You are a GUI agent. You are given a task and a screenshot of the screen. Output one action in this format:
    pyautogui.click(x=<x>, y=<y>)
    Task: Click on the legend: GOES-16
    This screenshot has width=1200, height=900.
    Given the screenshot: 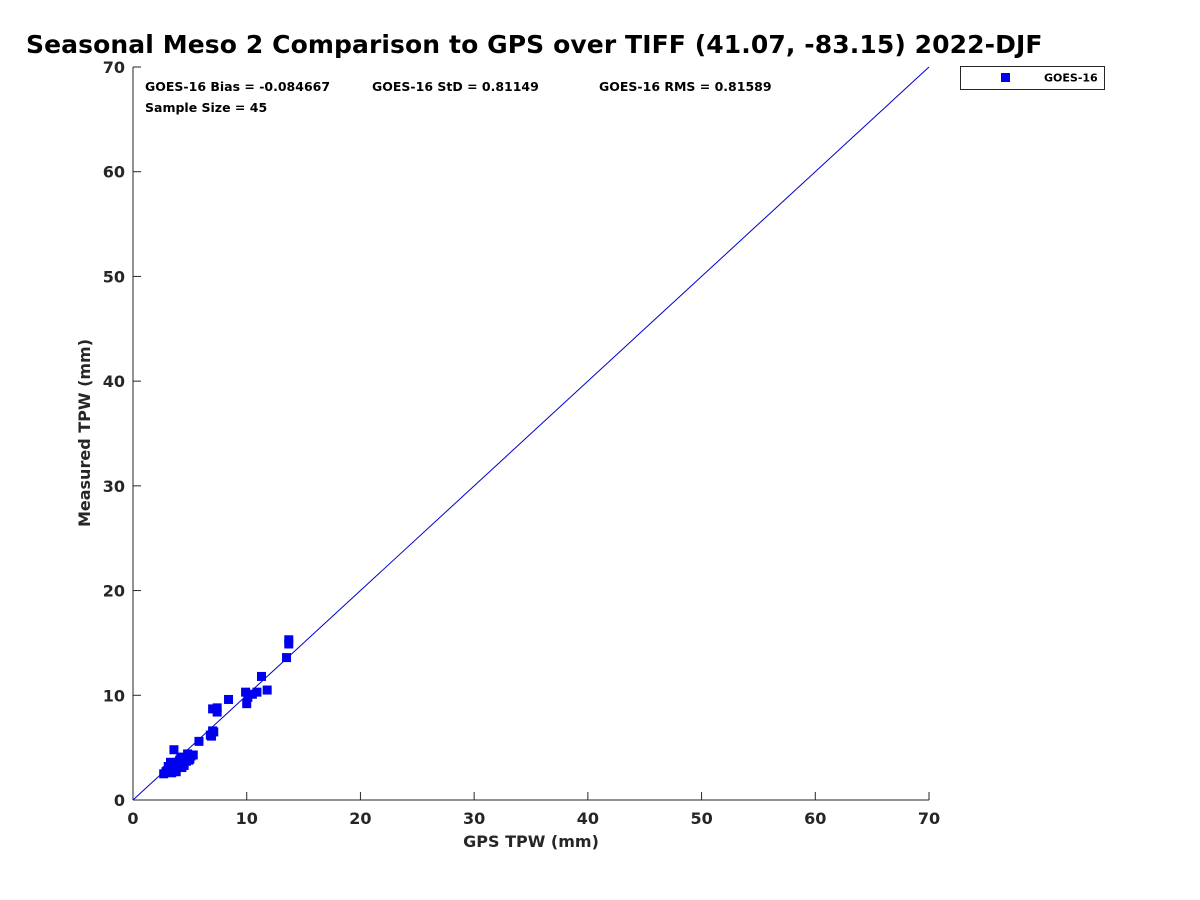 What is the action you would take?
    pyautogui.click(x=1032, y=78)
    